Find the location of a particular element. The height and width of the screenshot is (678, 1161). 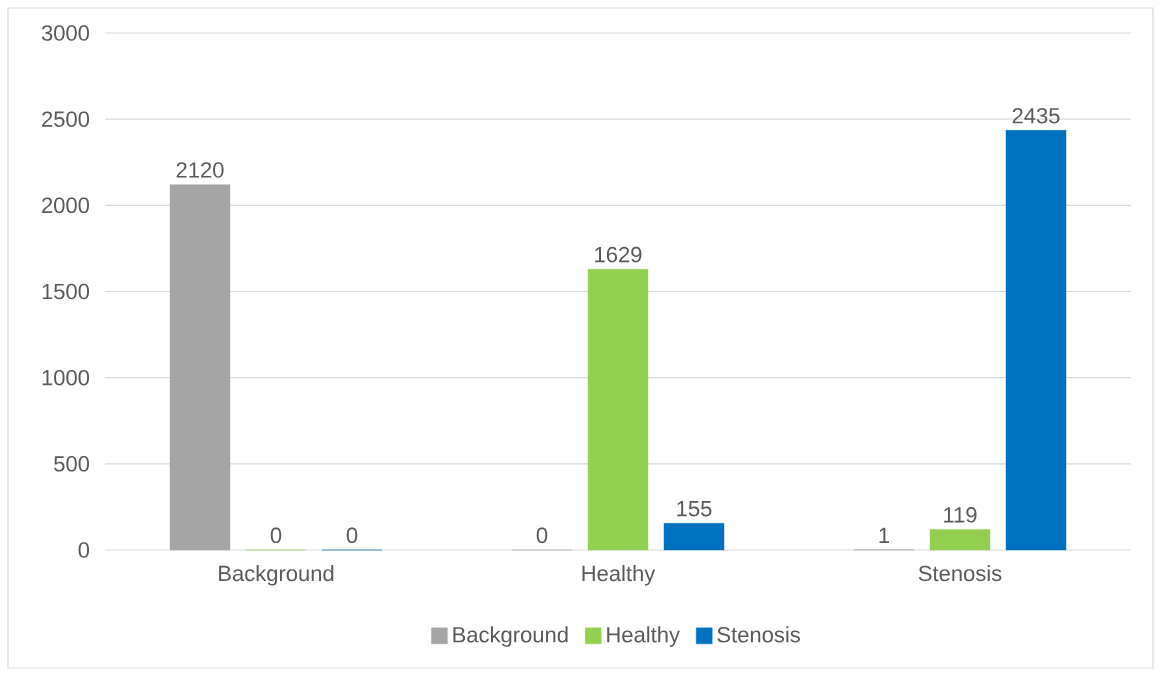

data-label: 155 is located at coordinates (694, 509).